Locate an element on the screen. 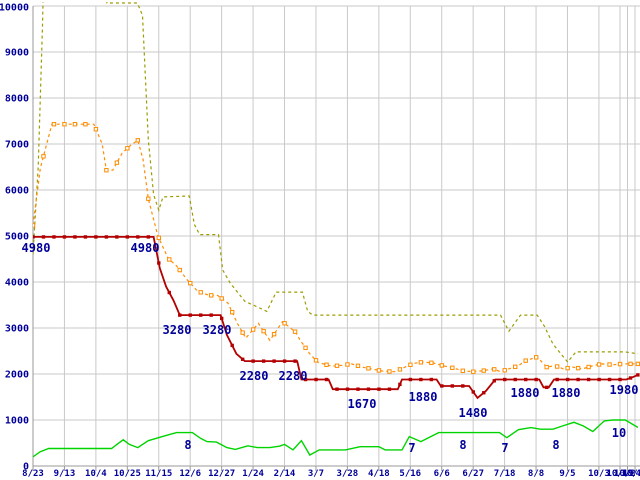 The height and width of the screenshot is (480, 640). svg-text: 1/24 is located at coordinates (253, 474).